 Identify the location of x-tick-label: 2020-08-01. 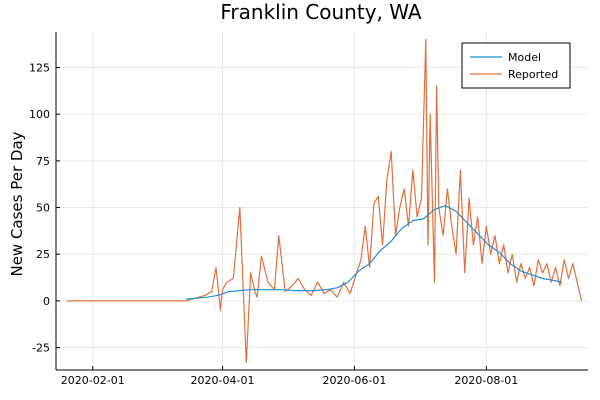
(486, 380).